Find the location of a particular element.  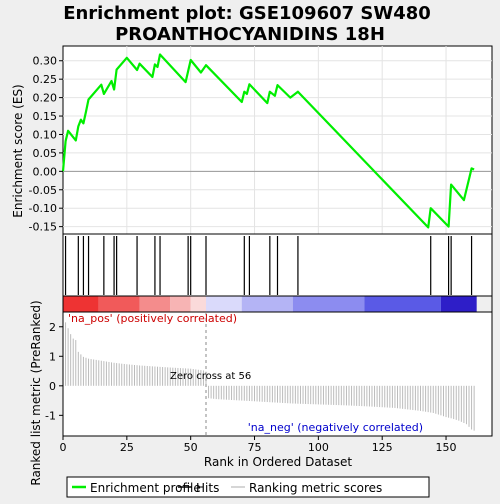

legend-label-profile: Enrichment profile is located at coordinates (145, 488).